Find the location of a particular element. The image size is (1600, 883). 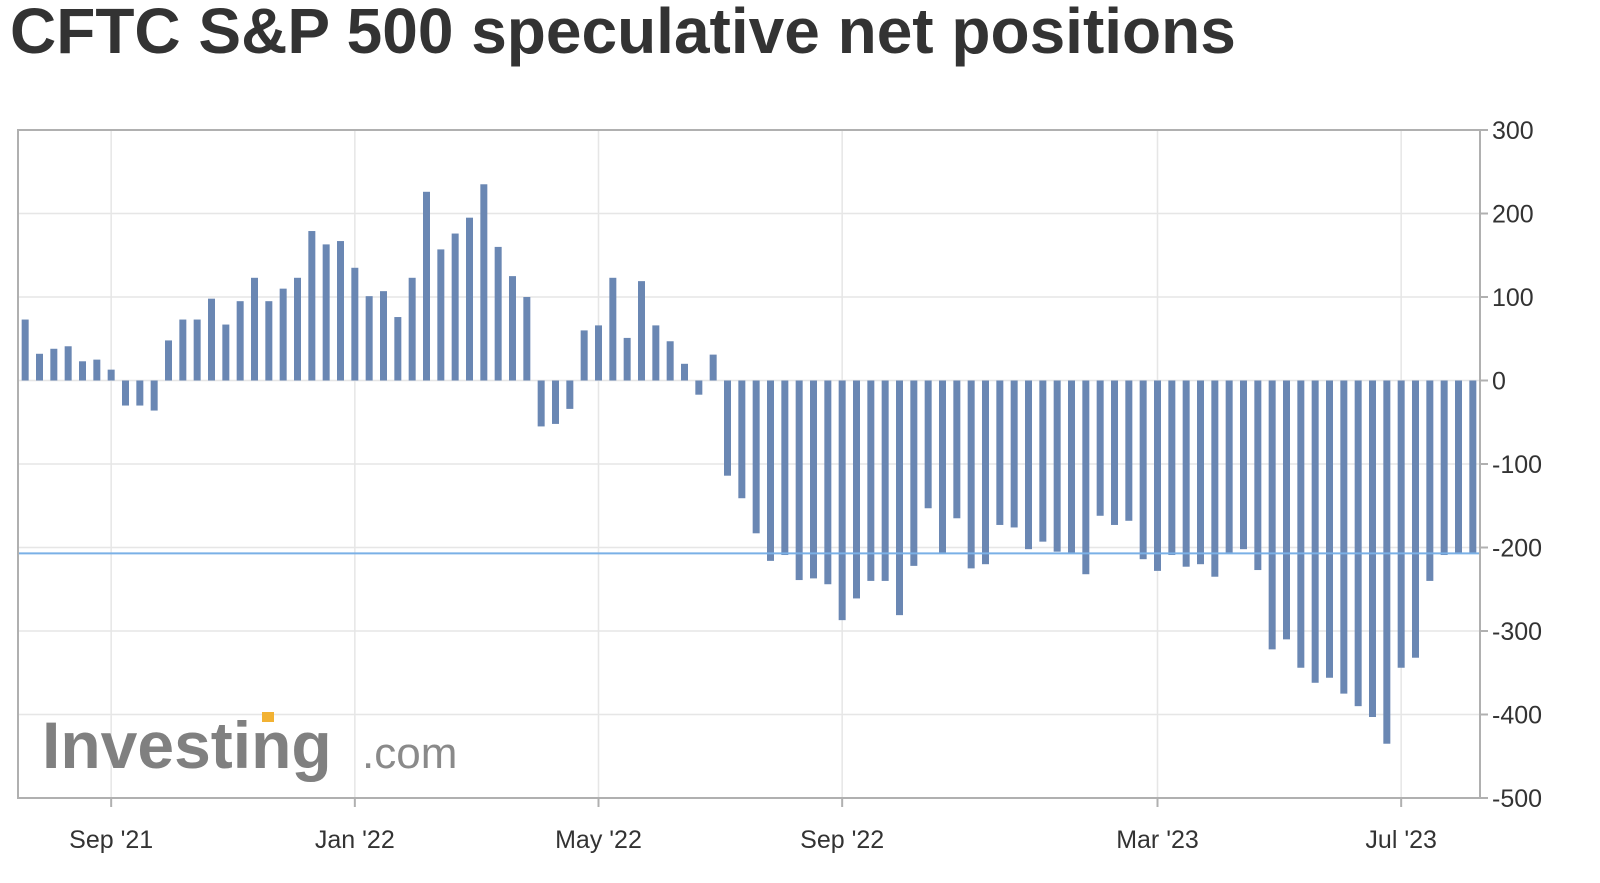

x-tick-label: Jan '22 is located at coordinates (355, 840).